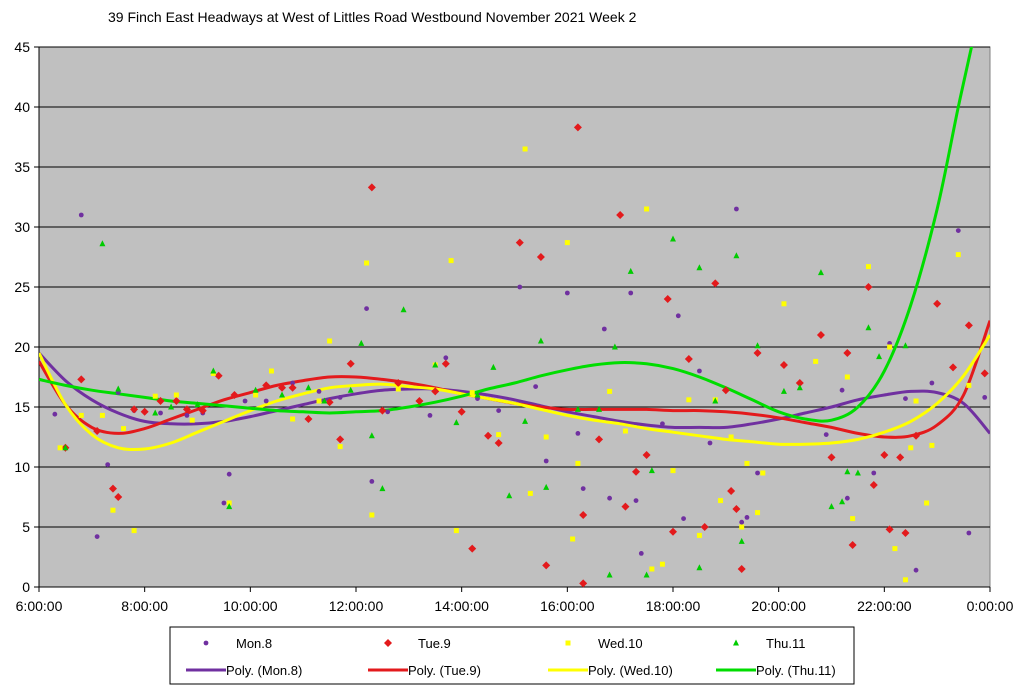 The image size is (1024, 688). I want to click on y-tick-label: 10, so click(22, 467).